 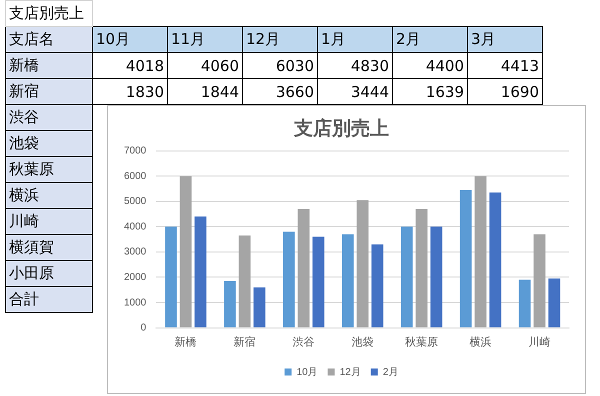 What do you see at coordinates (130, 65) in the screenshot?
I see `text: 4018` at bounding box center [130, 65].